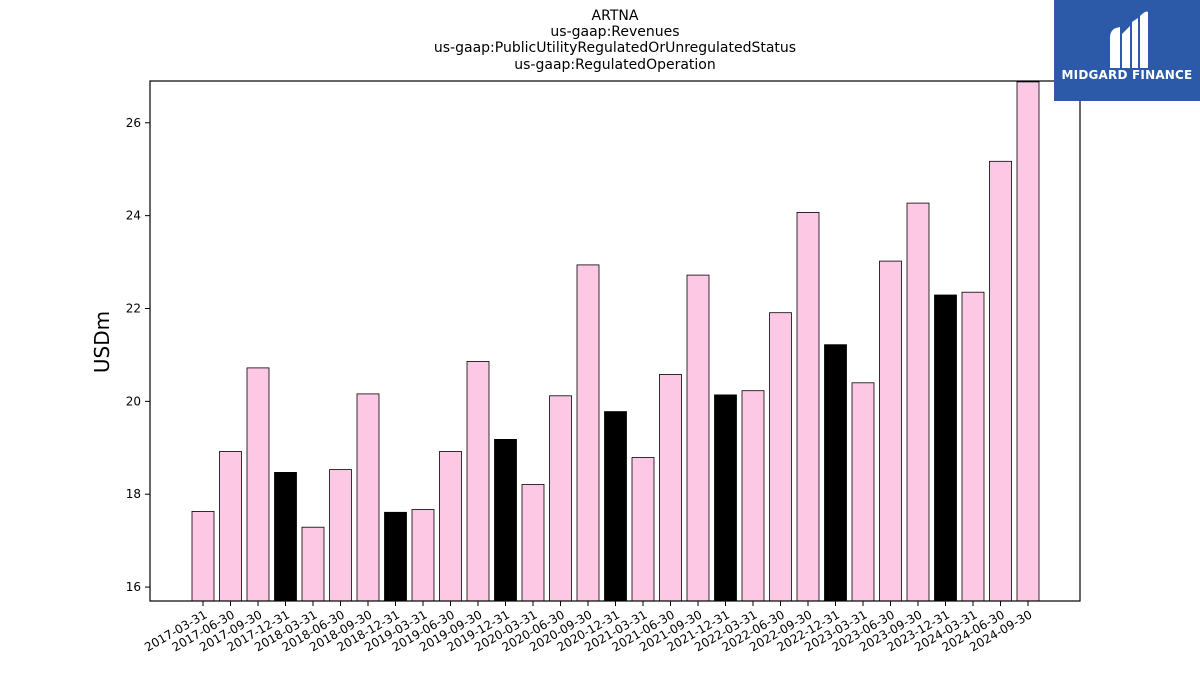 The width and height of the screenshot is (1200, 675). Describe the element at coordinates (1129, 39) in the screenshot. I see `midgard-logo-icon` at that location.